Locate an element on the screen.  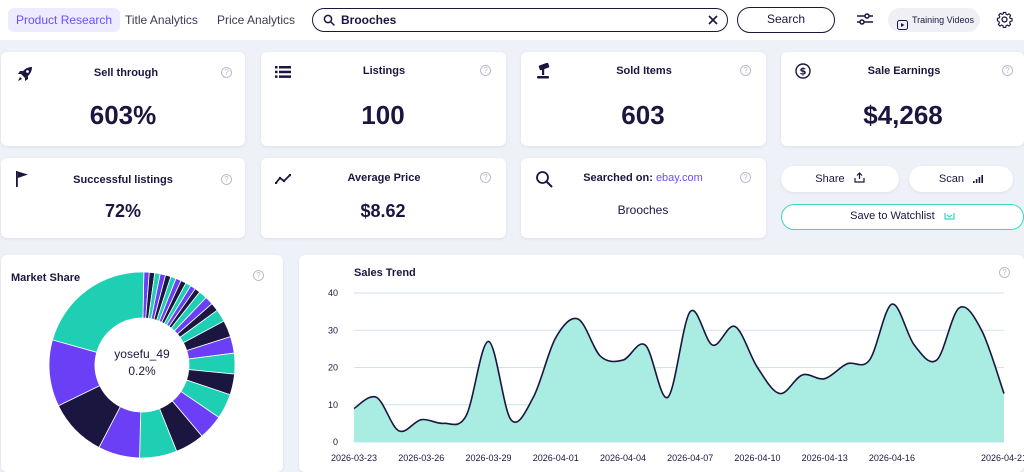
sell-through-title: Sell through is located at coordinates (126, 73).